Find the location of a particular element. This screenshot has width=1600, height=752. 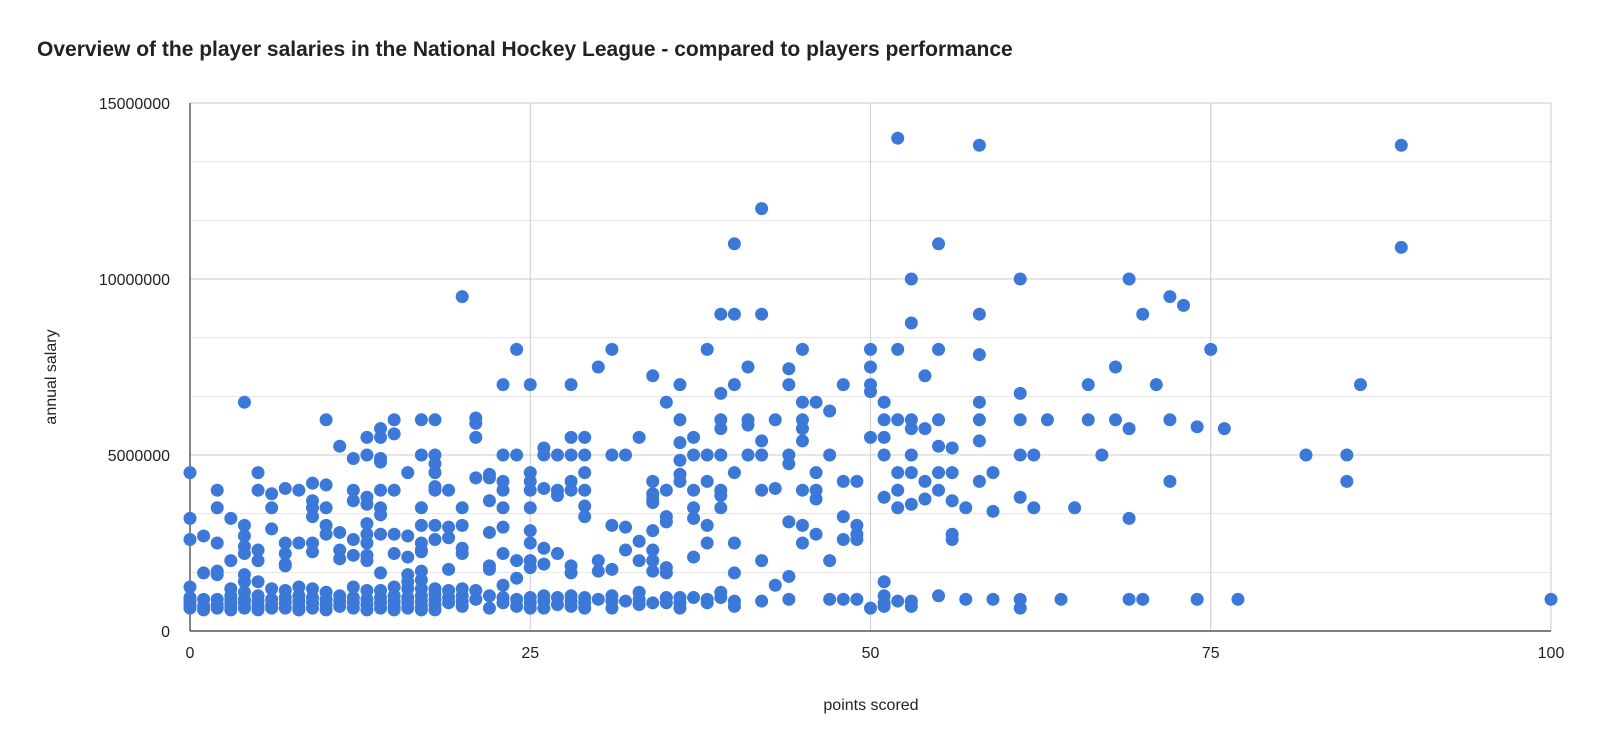

x-tick-label: 50 is located at coordinates (871, 653).